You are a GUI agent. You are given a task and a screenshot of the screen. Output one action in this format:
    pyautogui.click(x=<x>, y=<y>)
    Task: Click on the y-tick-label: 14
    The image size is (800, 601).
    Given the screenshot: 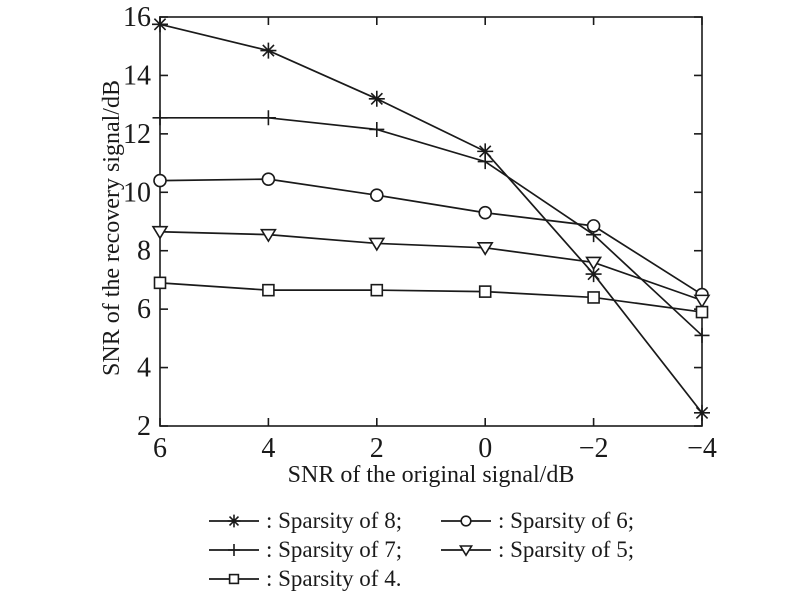 What is the action you would take?
    pyautogui.click(x=137, y=75)
    